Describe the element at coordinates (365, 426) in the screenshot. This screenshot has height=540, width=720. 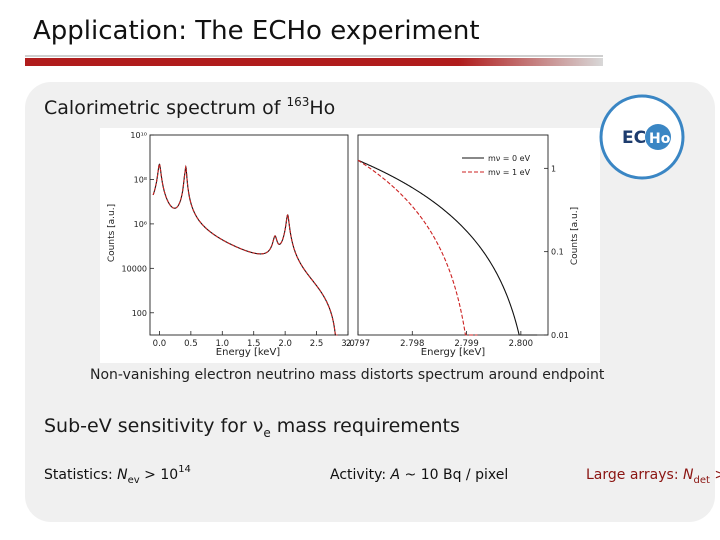
I see `heading2-suffix: mass requirements` at that location.